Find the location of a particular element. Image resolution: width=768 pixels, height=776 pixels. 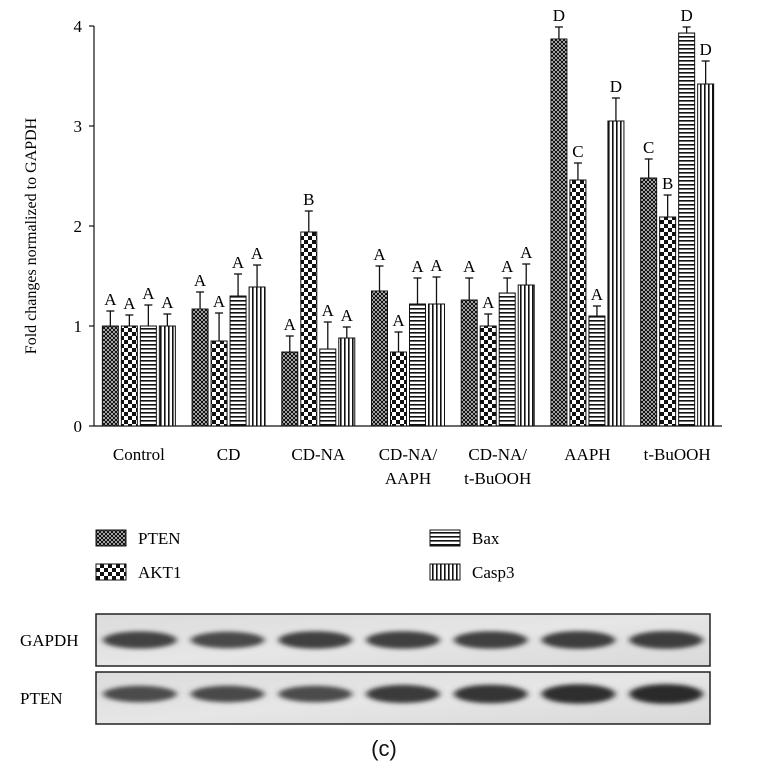

y-tick-label: 0 is located at coordinates (78, 426).